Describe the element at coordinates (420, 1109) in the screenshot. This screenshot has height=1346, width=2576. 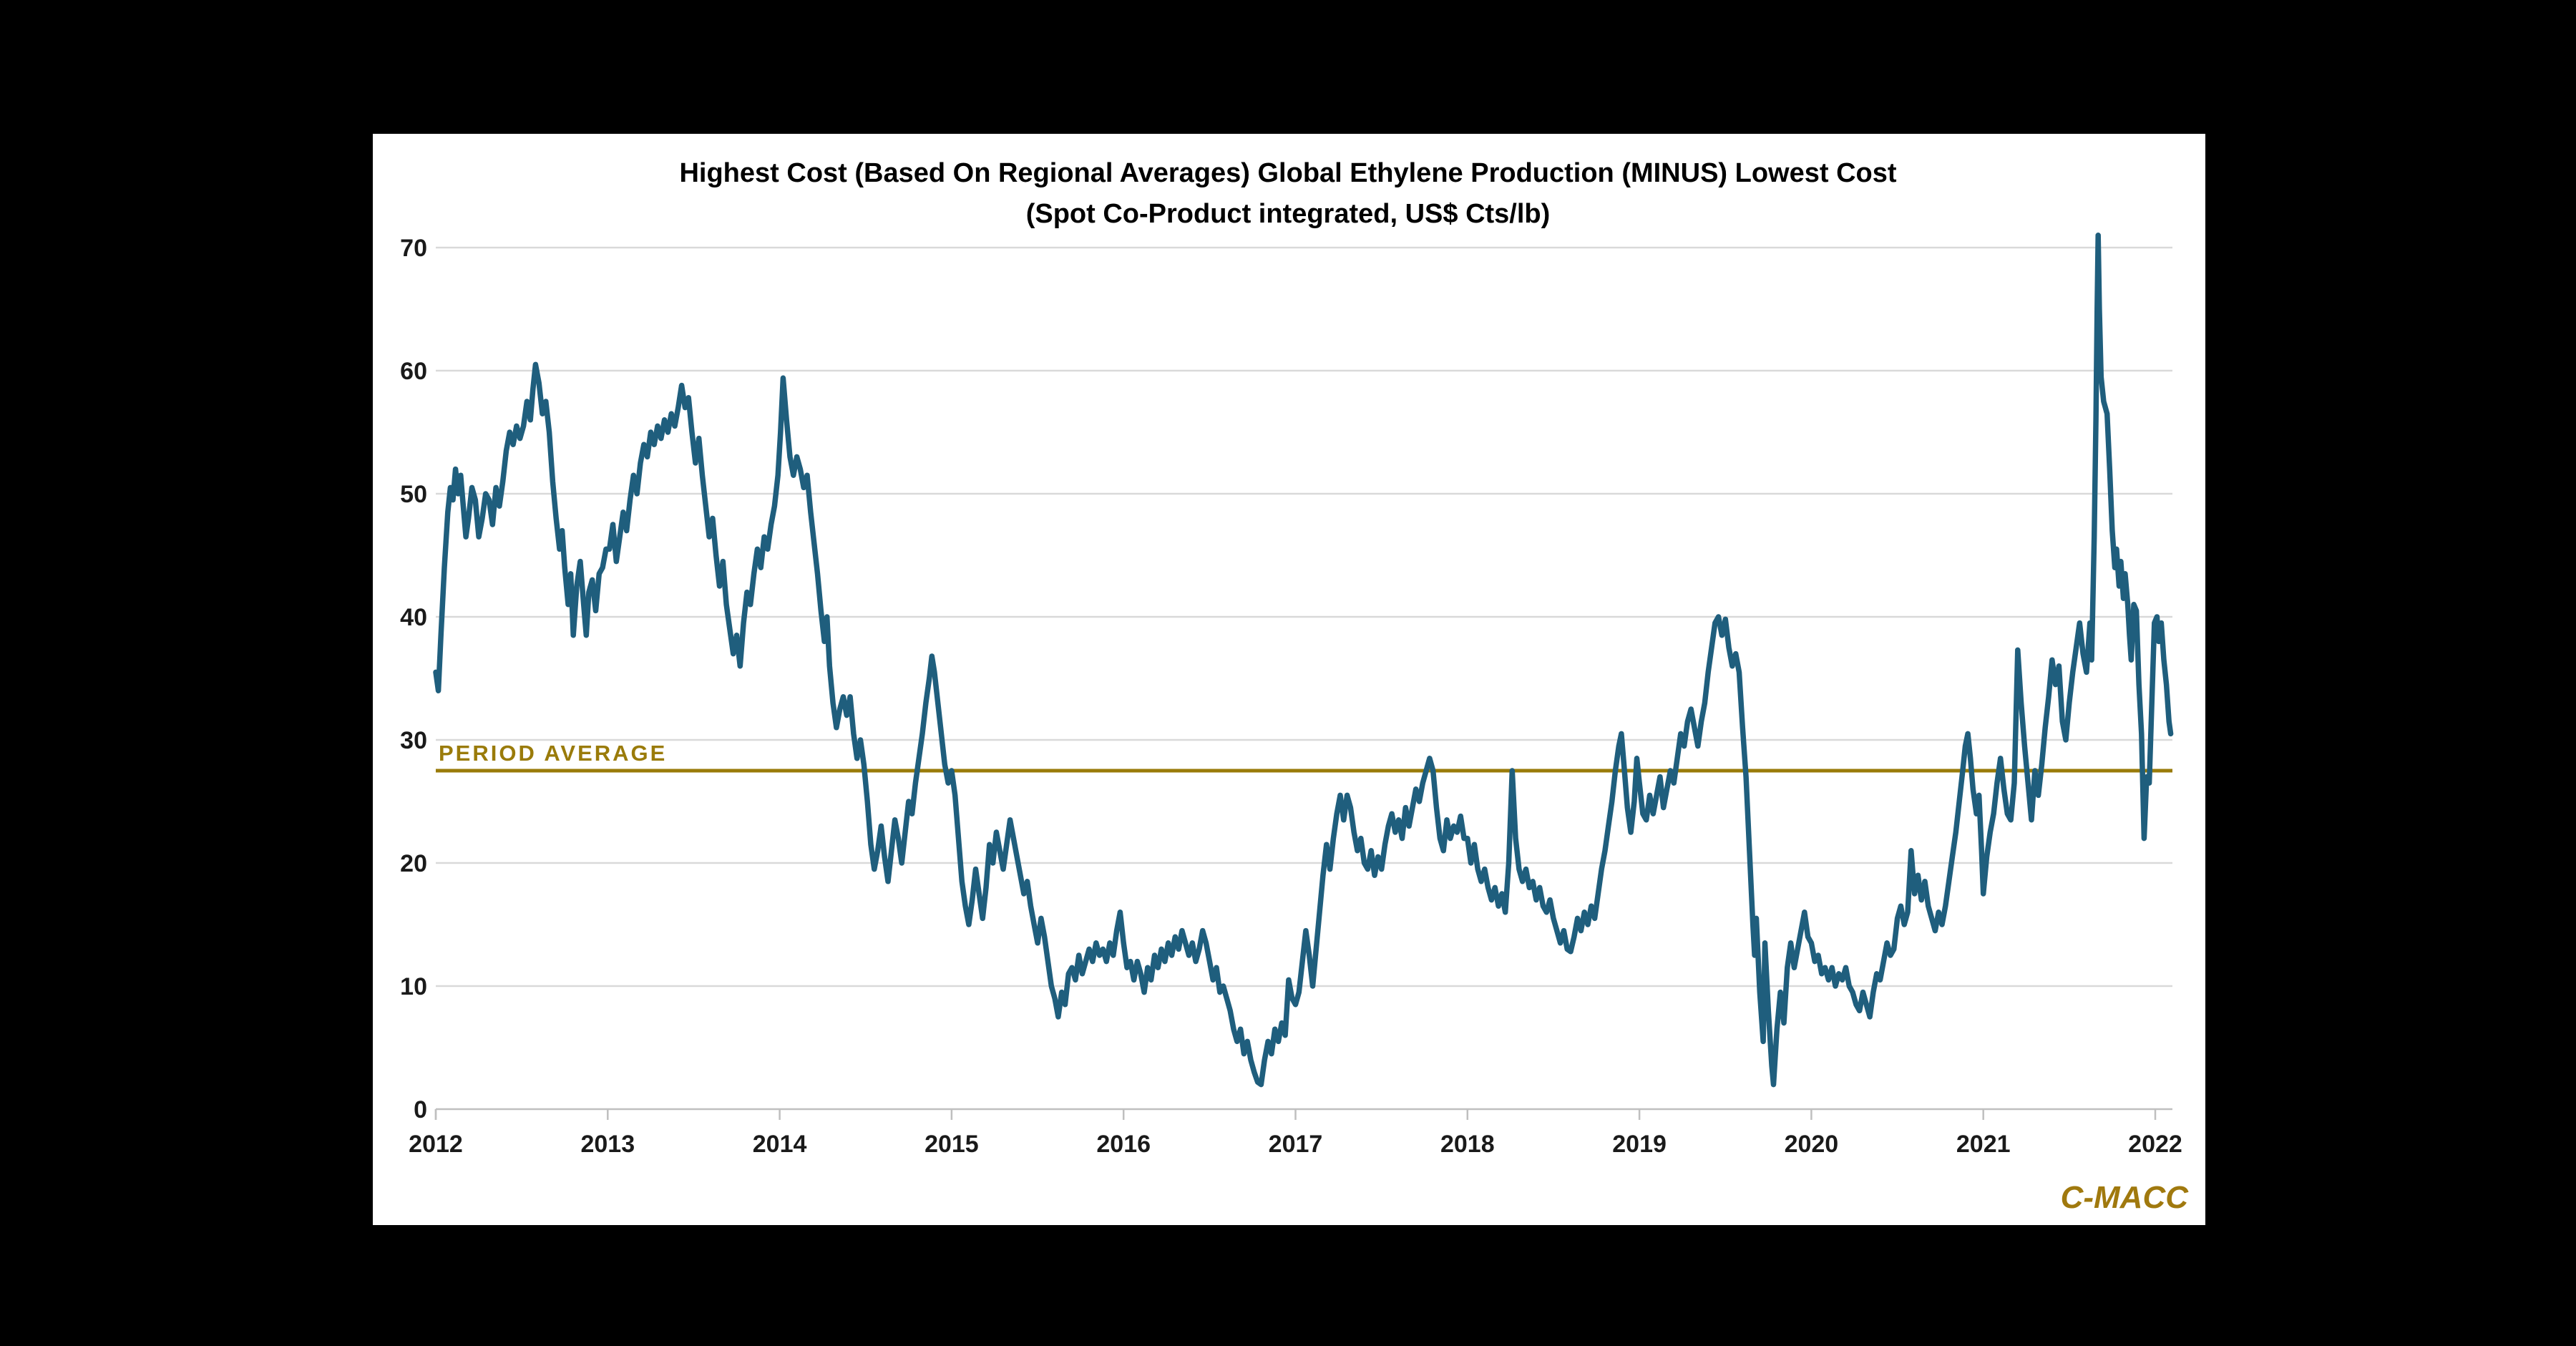
I see `y-tick-label-0: 0` at that location.